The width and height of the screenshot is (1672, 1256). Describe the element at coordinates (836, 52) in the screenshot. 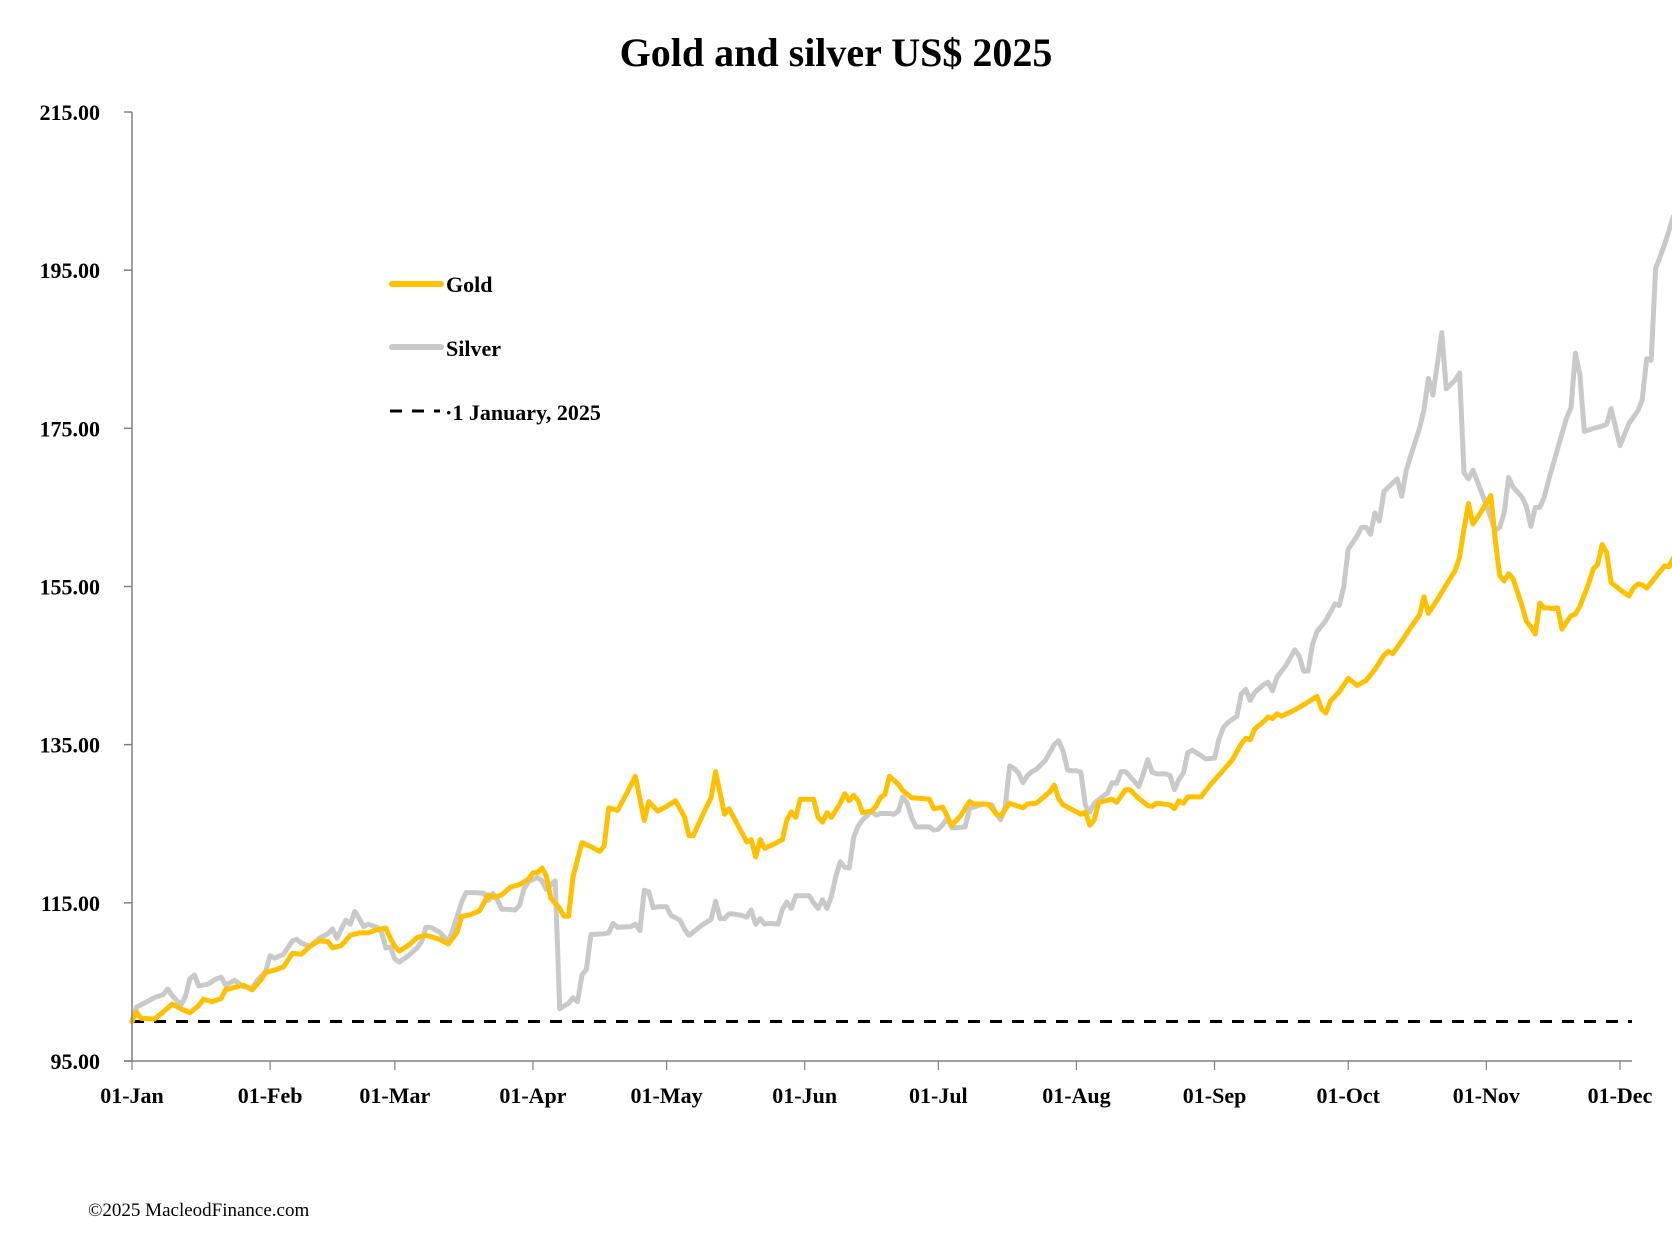

I see `chart-title: Gold and silver US$ 2025` at that location.